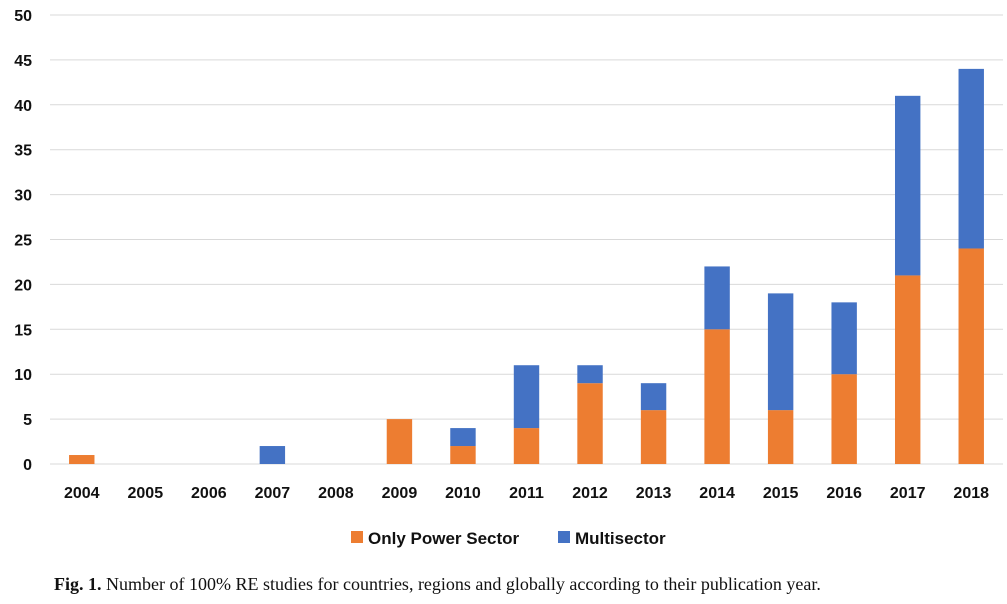  Describe the element at coordinates (23, 151) in the screenshot. I see `y-tick-label: 35` at that location.